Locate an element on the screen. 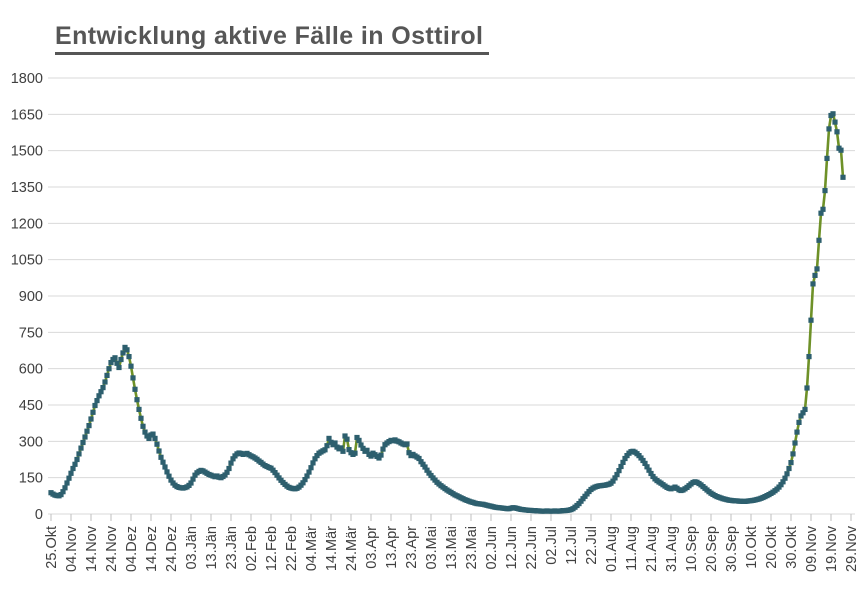 The height and width of the screenshot is (595, 859). x-axis-tick-label: 01.Aug is located at coordinates (612, 549).